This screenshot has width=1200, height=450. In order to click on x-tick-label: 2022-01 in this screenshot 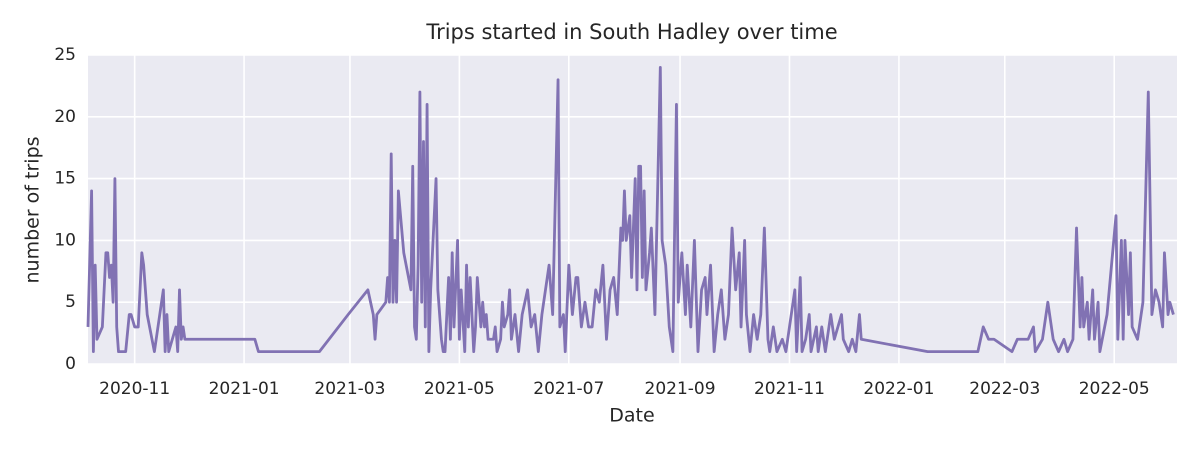, I will do `click(898, 389)`.